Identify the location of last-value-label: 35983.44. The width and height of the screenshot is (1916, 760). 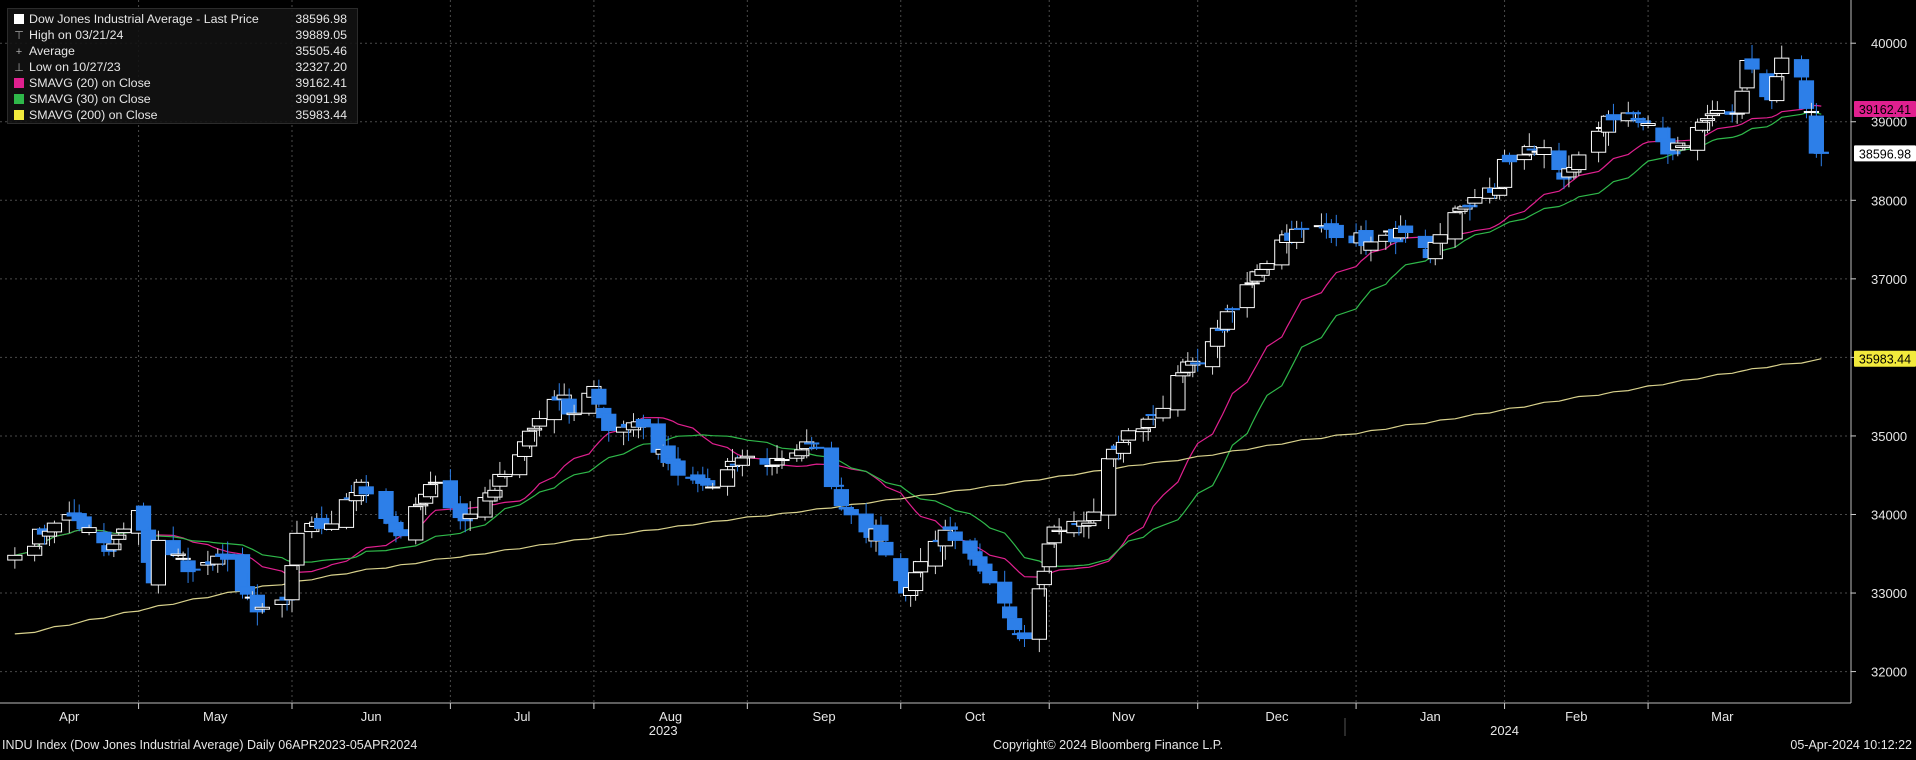
(1885, 360).